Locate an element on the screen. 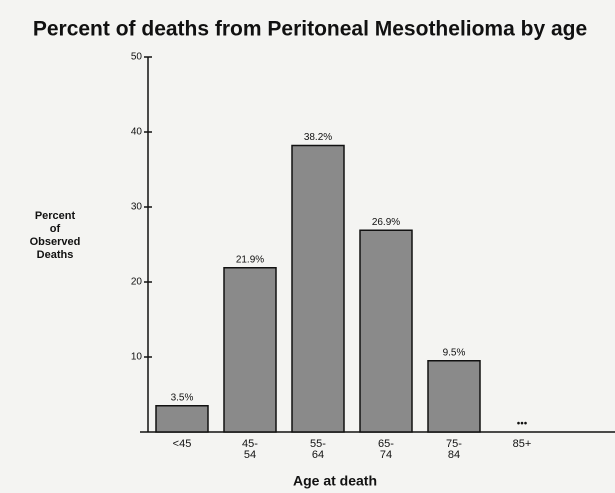  y-axis-label: of is located at coordinates (55, 229).